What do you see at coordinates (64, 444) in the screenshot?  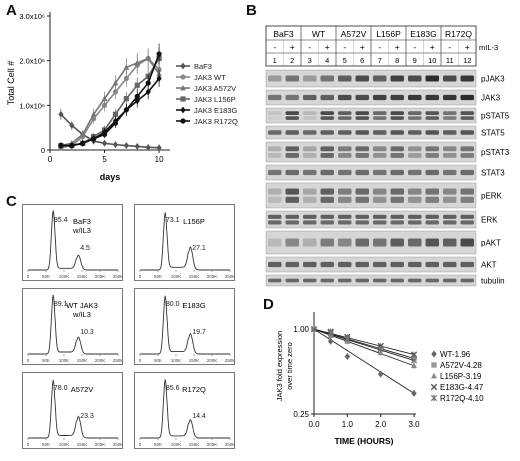 I see `histogram-tick-label: 100K` at bounding box center [64, 444].